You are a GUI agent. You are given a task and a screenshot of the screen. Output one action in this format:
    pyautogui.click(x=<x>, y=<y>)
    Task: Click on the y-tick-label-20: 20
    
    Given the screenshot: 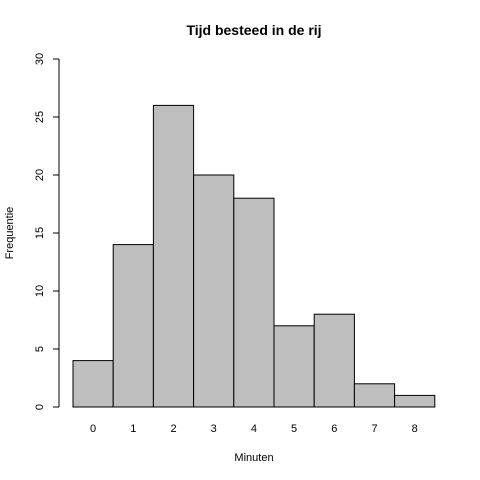 What is the action you would take?
    pyautogui.click(x=40, y=175)
    